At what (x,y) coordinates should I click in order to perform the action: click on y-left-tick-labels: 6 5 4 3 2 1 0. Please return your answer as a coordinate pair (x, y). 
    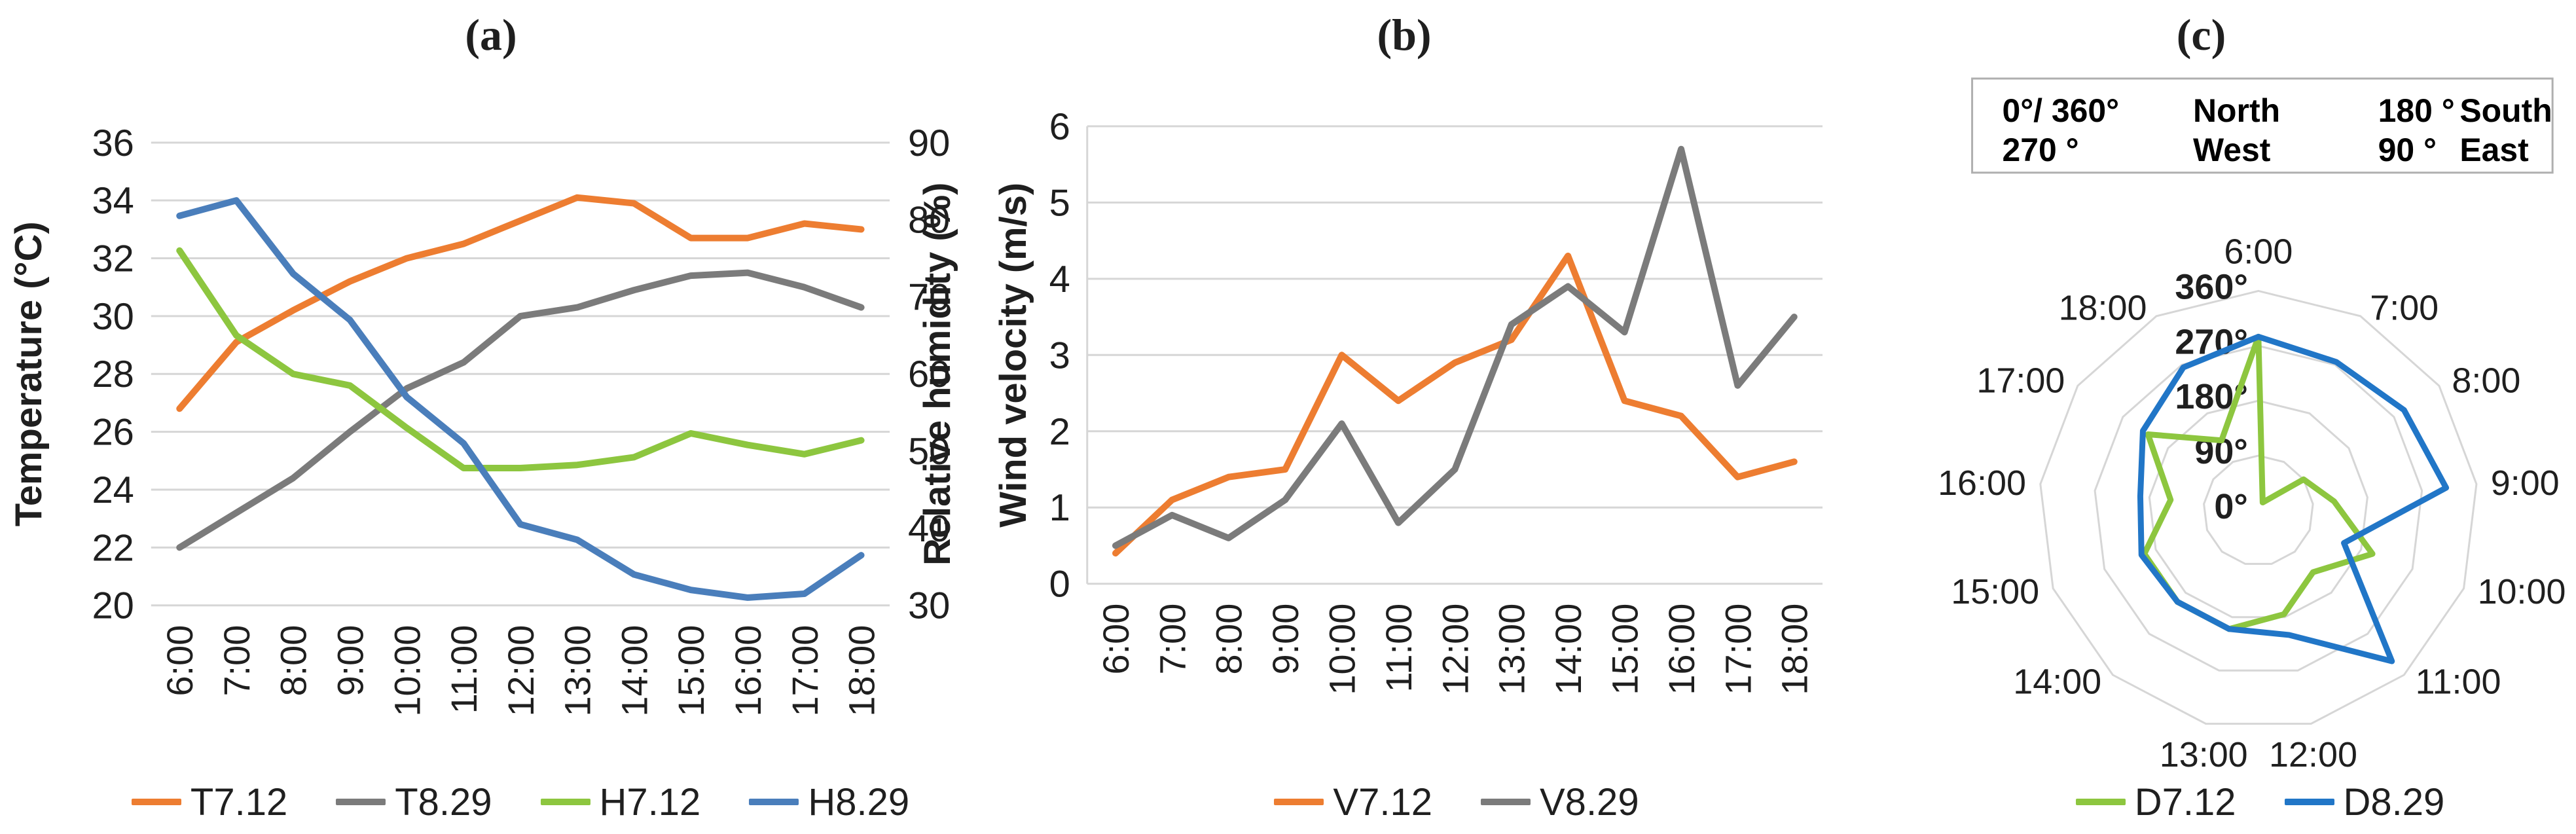
    Looking at the image, I should click on (1059, 356).